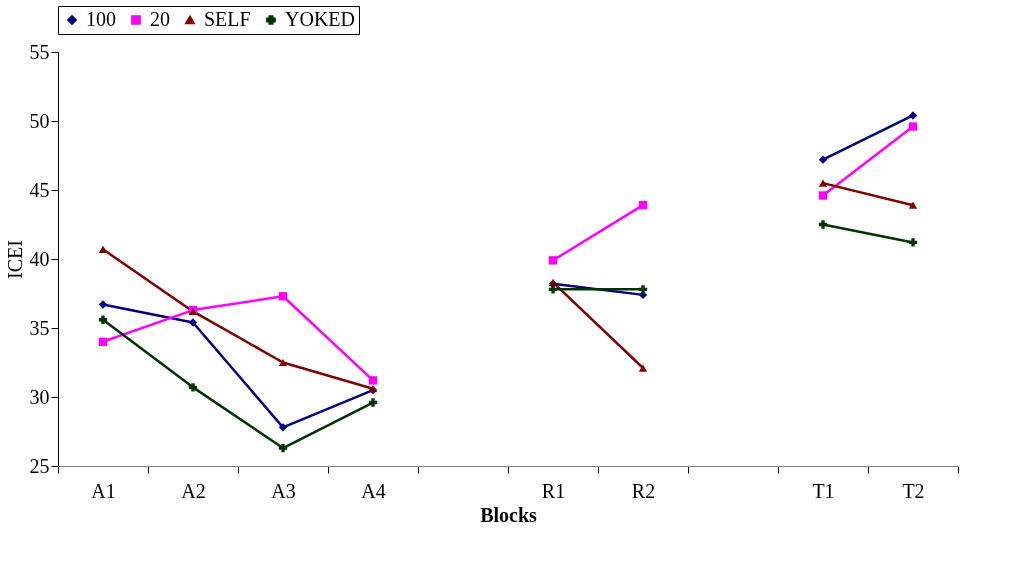  What do you see at coordinates (160, 19) in the screenshot?
I see `legend-label: 20` at bounding box center [160, 19].